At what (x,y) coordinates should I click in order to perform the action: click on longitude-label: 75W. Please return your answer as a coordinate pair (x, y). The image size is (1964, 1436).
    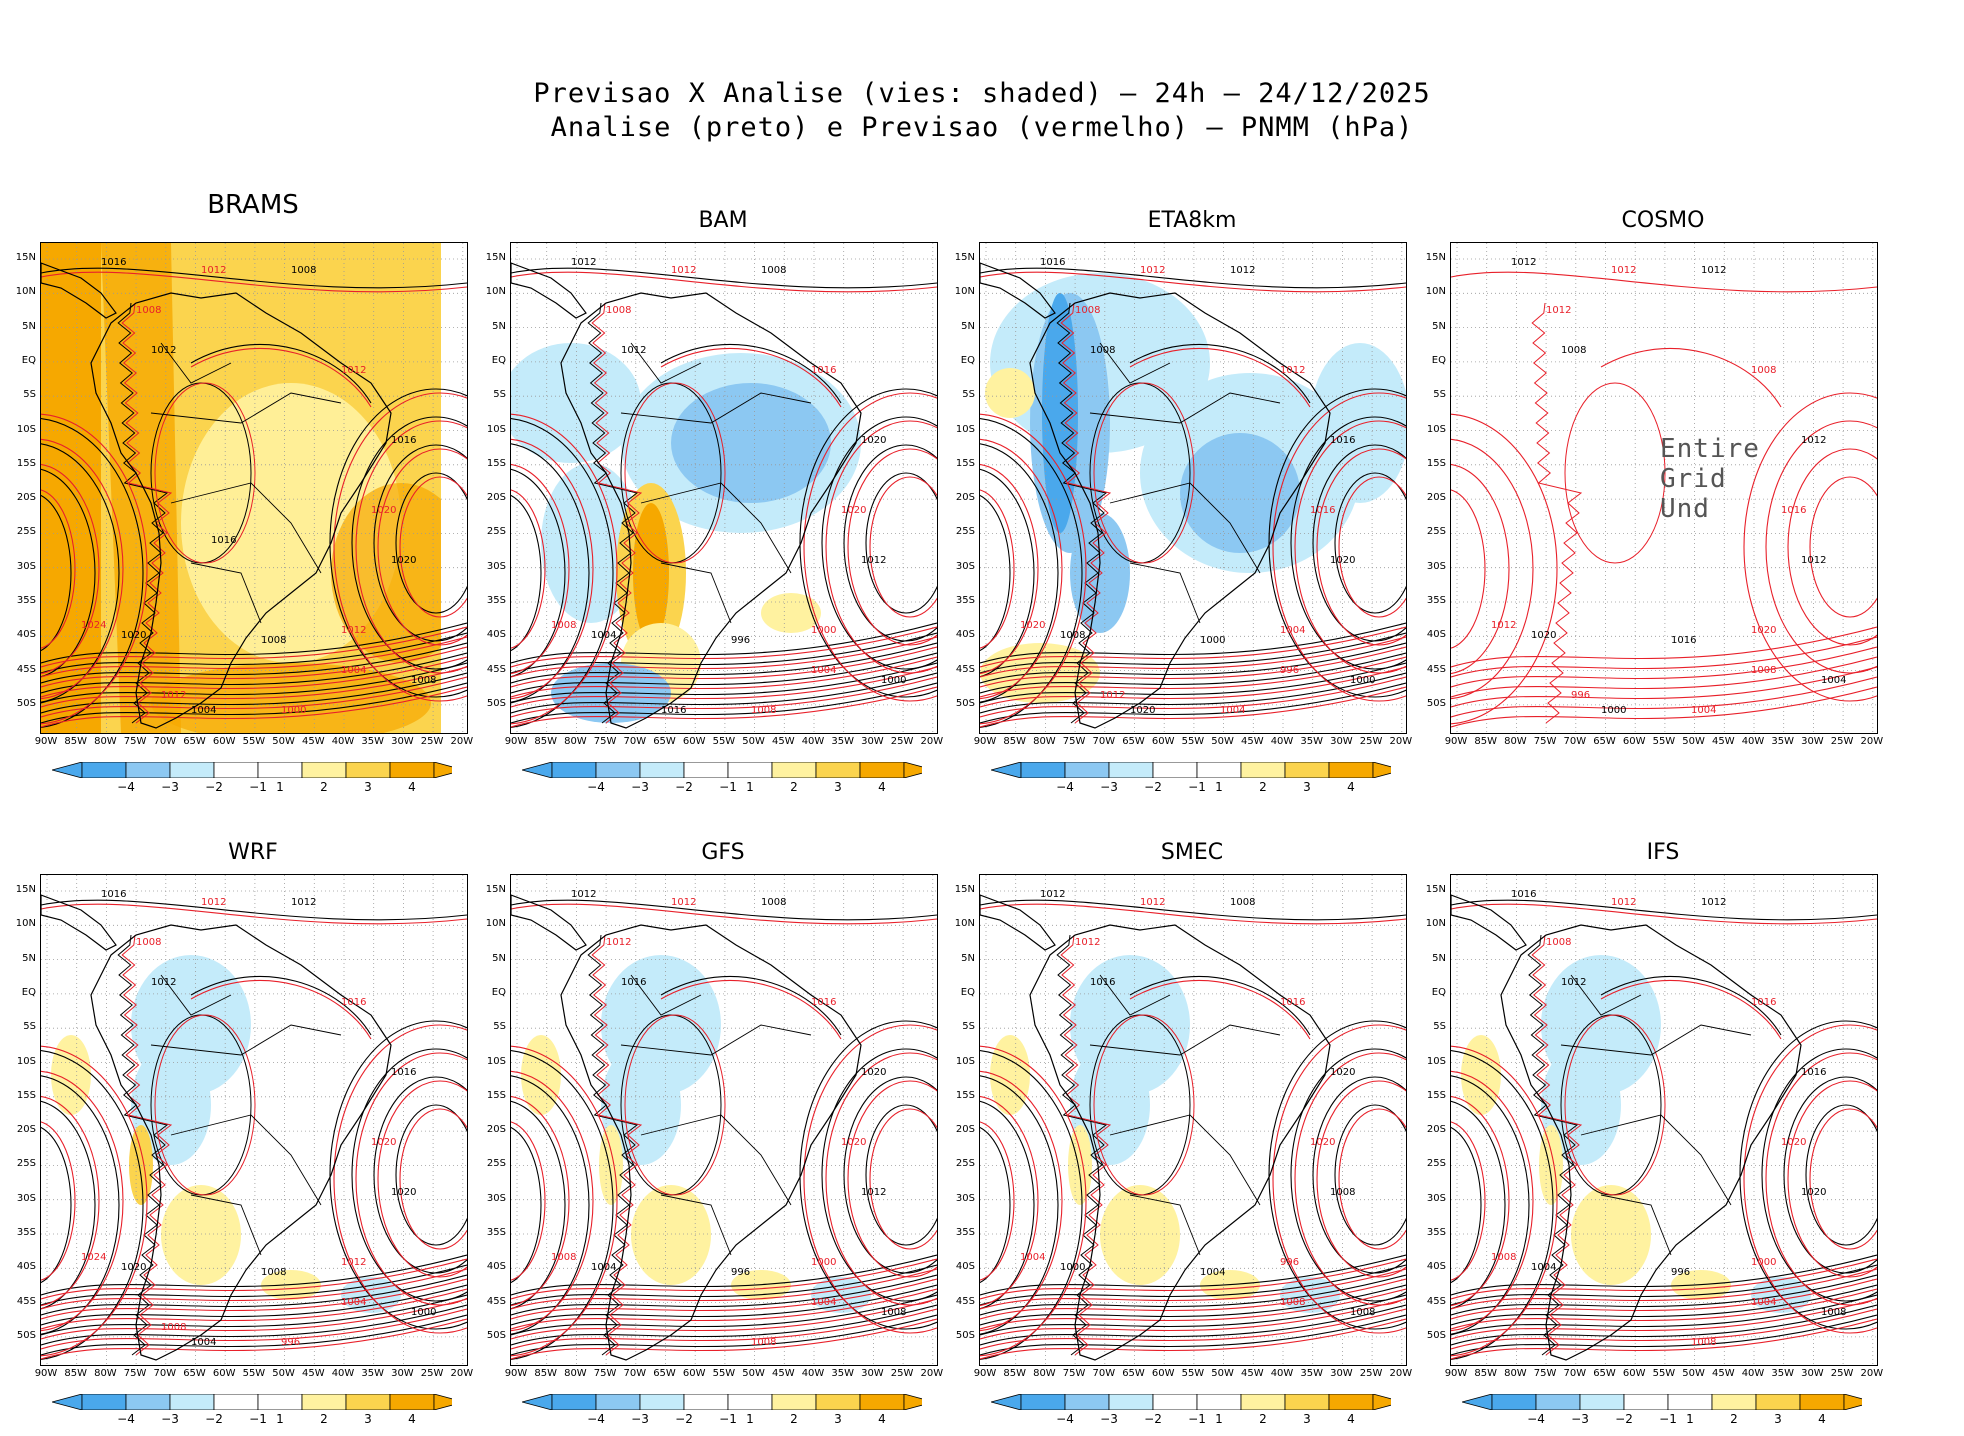
    Looking at the image, I should click on (1074, 741).